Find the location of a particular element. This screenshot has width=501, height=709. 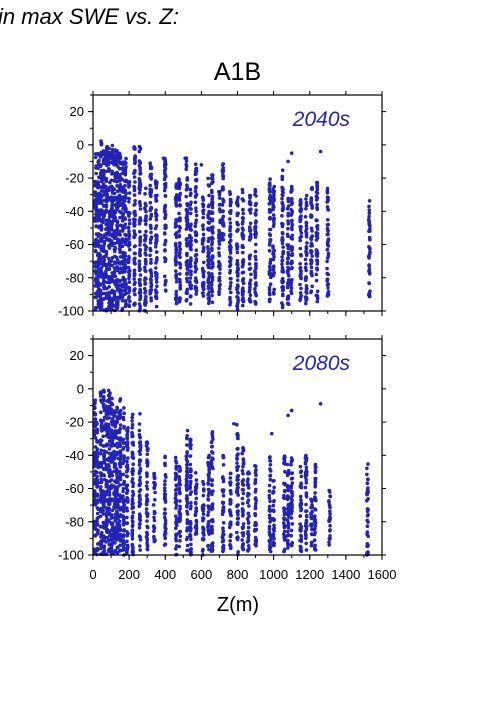

y-tick-label: -40 is located at coordinates (74, 211).